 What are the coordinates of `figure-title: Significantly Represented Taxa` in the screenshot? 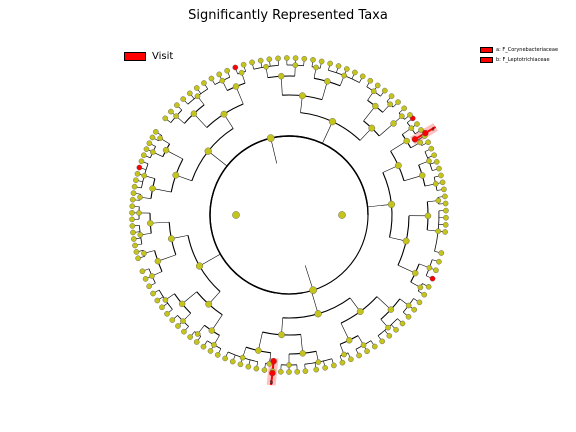 It's located at (288, 15).